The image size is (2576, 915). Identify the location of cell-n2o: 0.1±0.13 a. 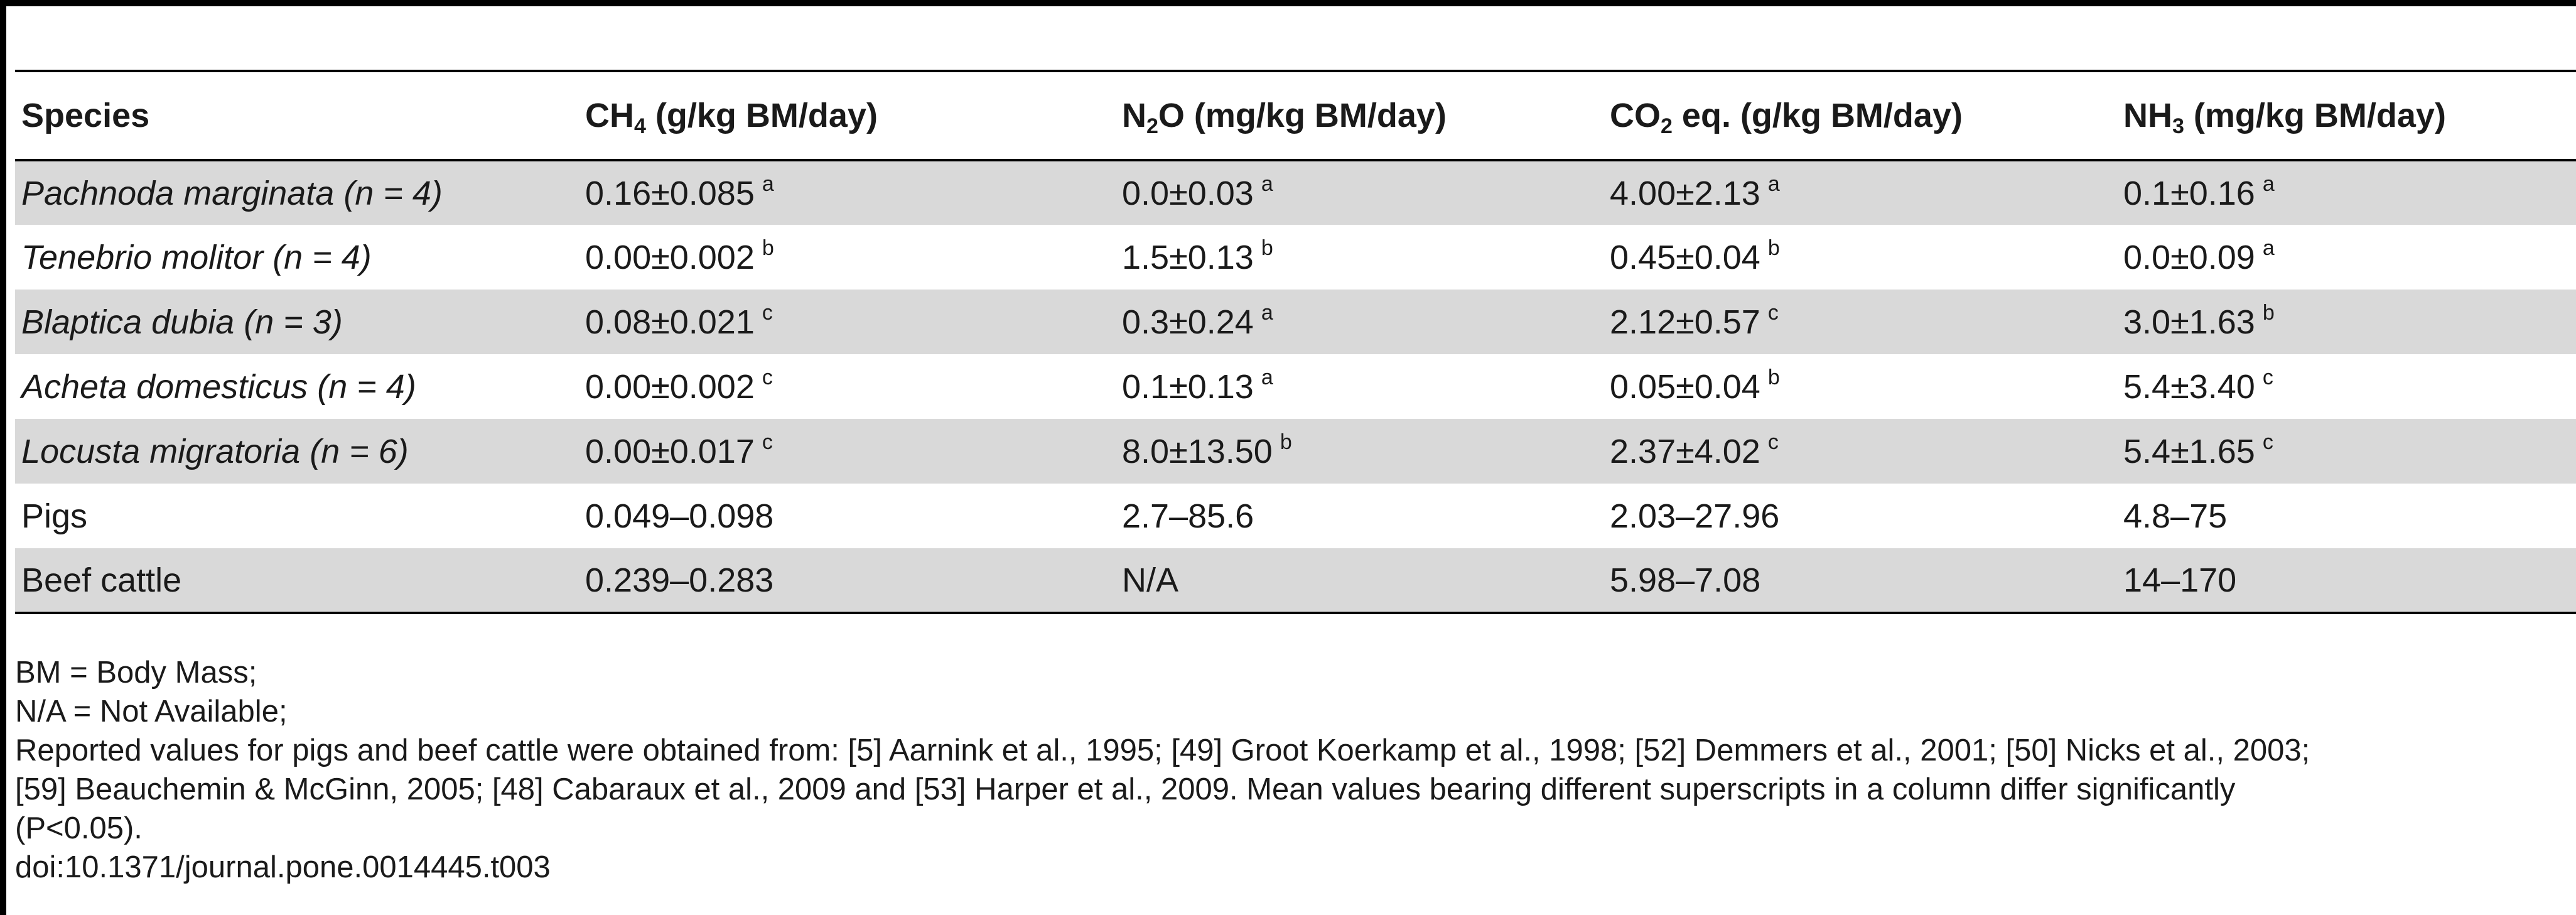
(1359, 387).